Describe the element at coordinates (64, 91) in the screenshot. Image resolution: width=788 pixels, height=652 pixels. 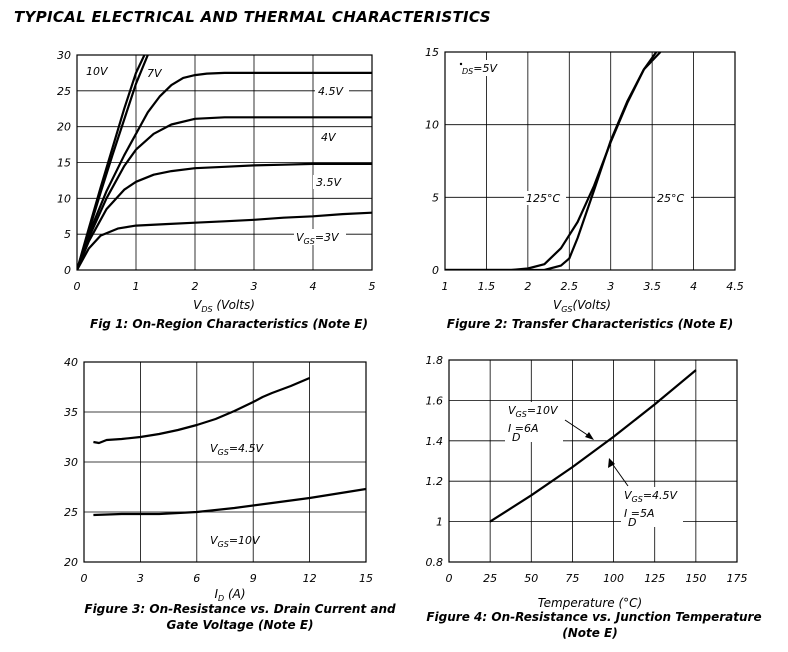
I see `fig1-y-tick-label: 25` at that location.